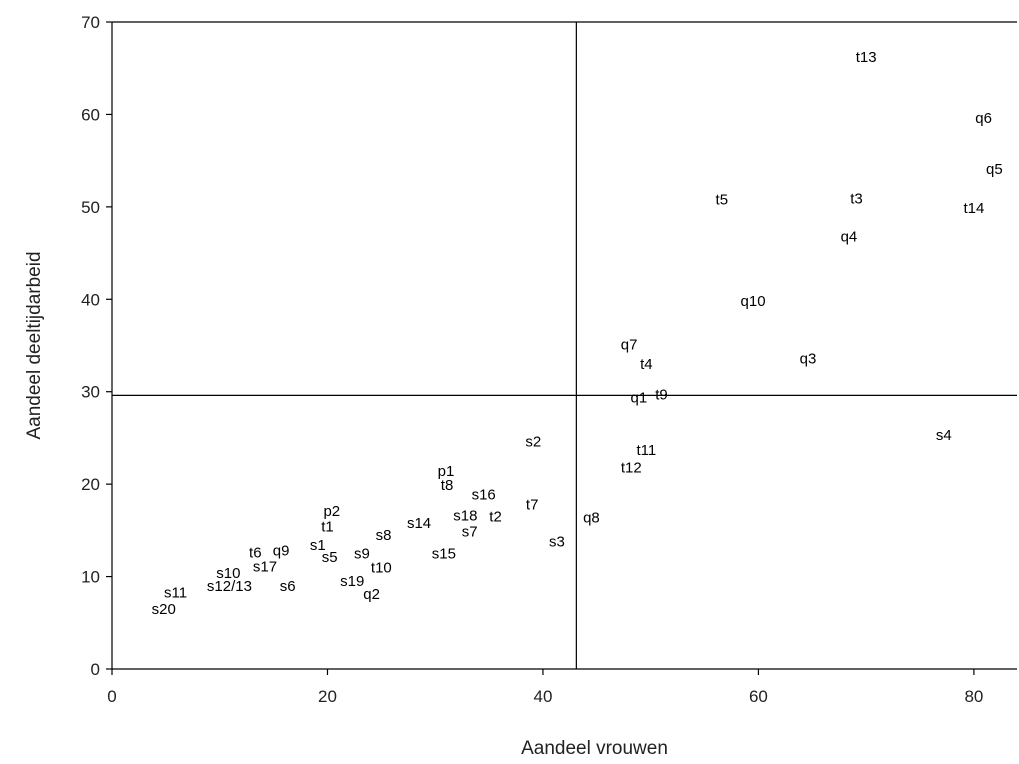 This screenshot has height=764, width=1019. I want to click on x-tick-label: 40, so click(542, 696).